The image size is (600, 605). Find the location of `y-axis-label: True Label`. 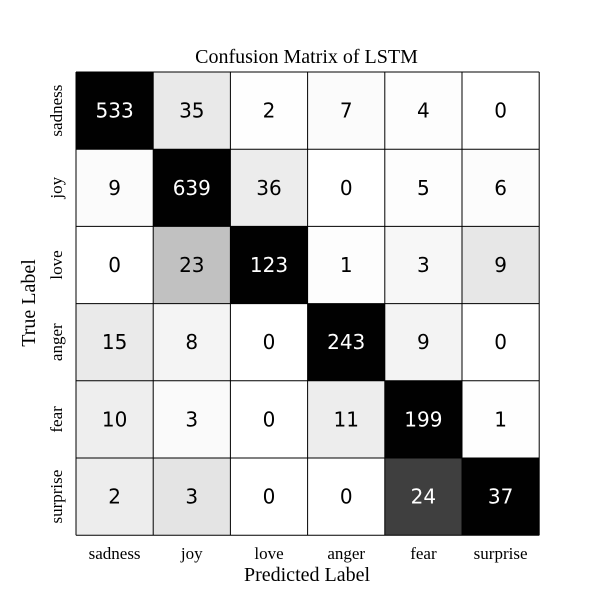

y-axis-label: True Label is located at coordinates (29, 303).